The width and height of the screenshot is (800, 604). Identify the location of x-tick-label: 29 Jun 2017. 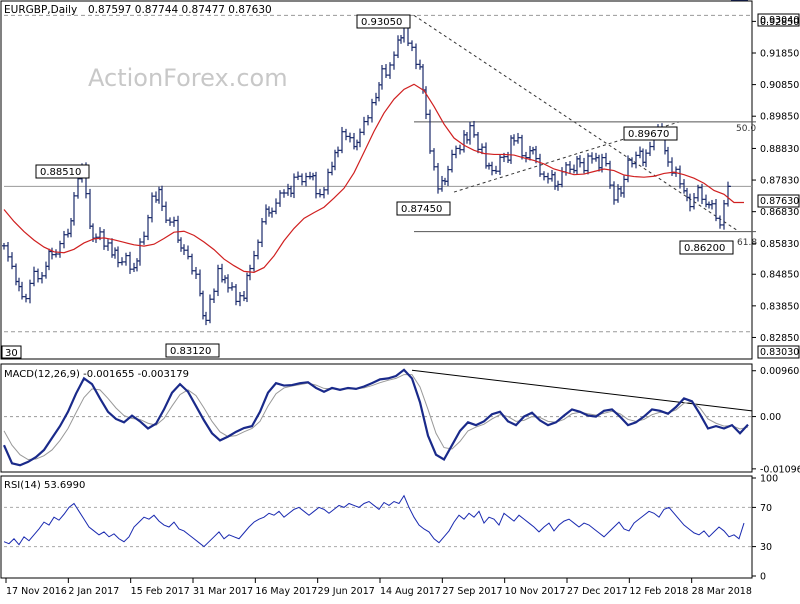
(346, 591).